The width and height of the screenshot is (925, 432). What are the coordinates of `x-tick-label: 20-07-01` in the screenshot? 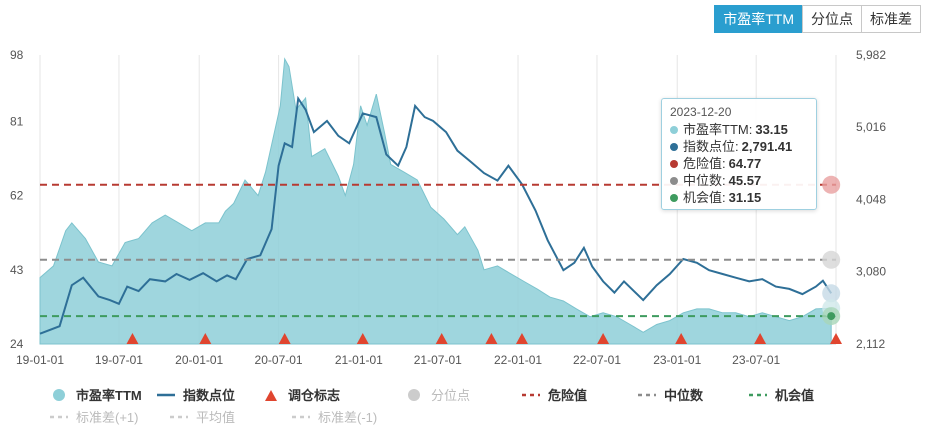 It's located at (279, 360).